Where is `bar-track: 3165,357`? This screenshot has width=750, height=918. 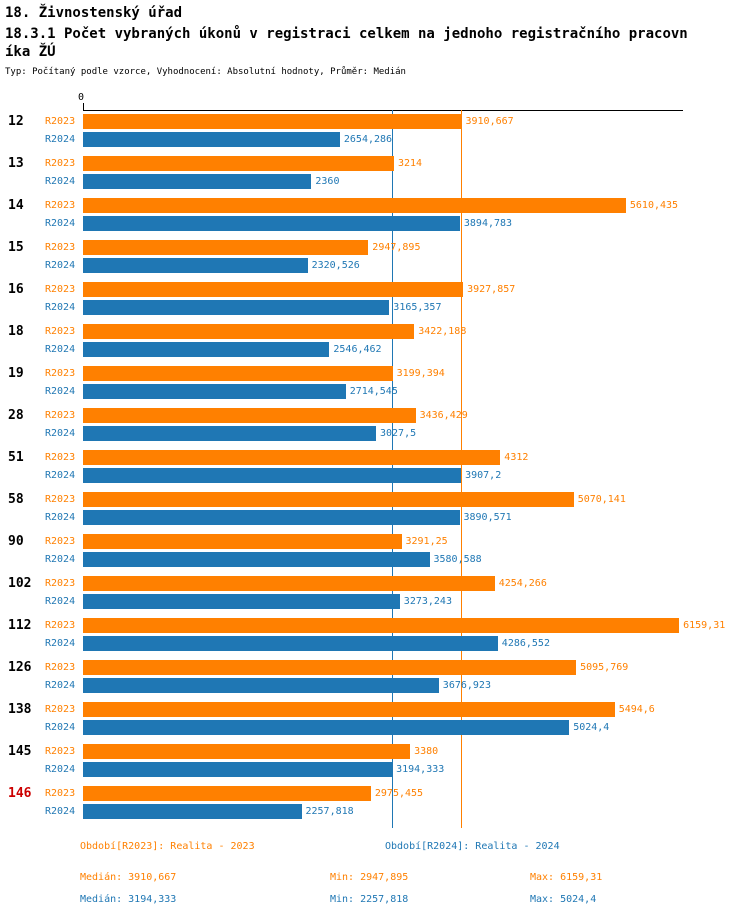
bar-track: 3165,357 is located at coordinates (416, 307).